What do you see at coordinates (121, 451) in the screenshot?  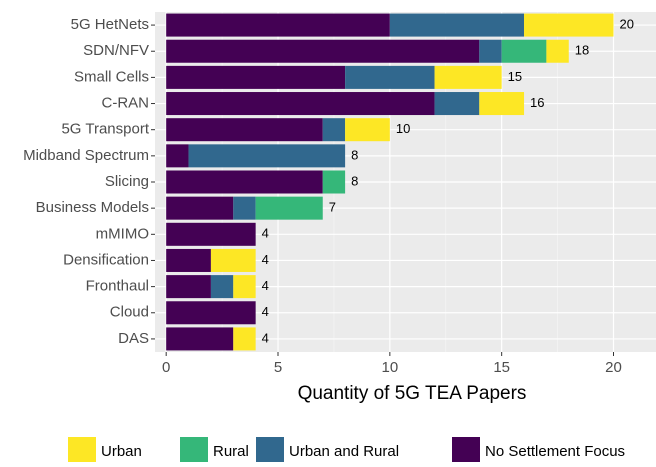 I see `legend-label: Urban` at bounding box center [121, 451].